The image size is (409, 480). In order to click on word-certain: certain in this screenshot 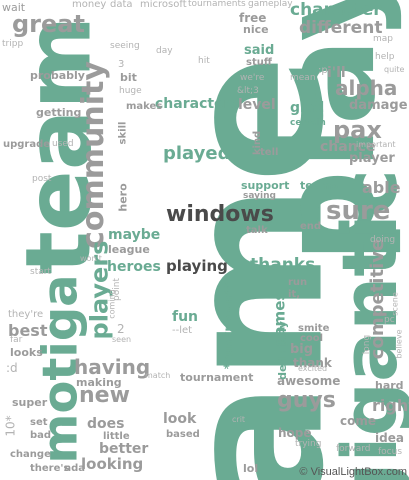, I will do `click(308, 123)`.